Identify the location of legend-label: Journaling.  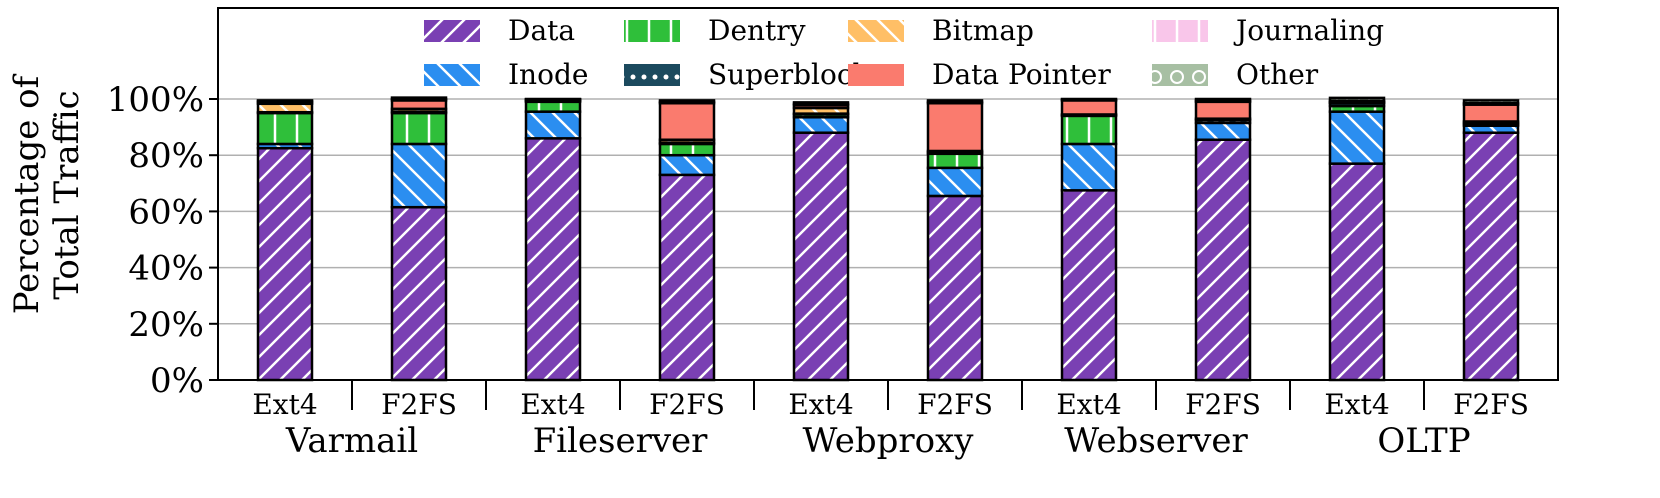
(1308, 30).